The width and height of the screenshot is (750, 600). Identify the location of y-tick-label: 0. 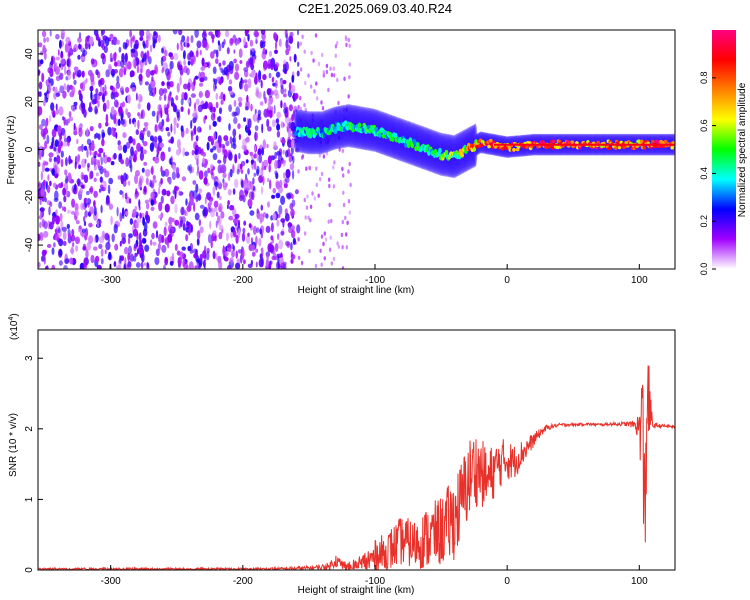
(29, 570).